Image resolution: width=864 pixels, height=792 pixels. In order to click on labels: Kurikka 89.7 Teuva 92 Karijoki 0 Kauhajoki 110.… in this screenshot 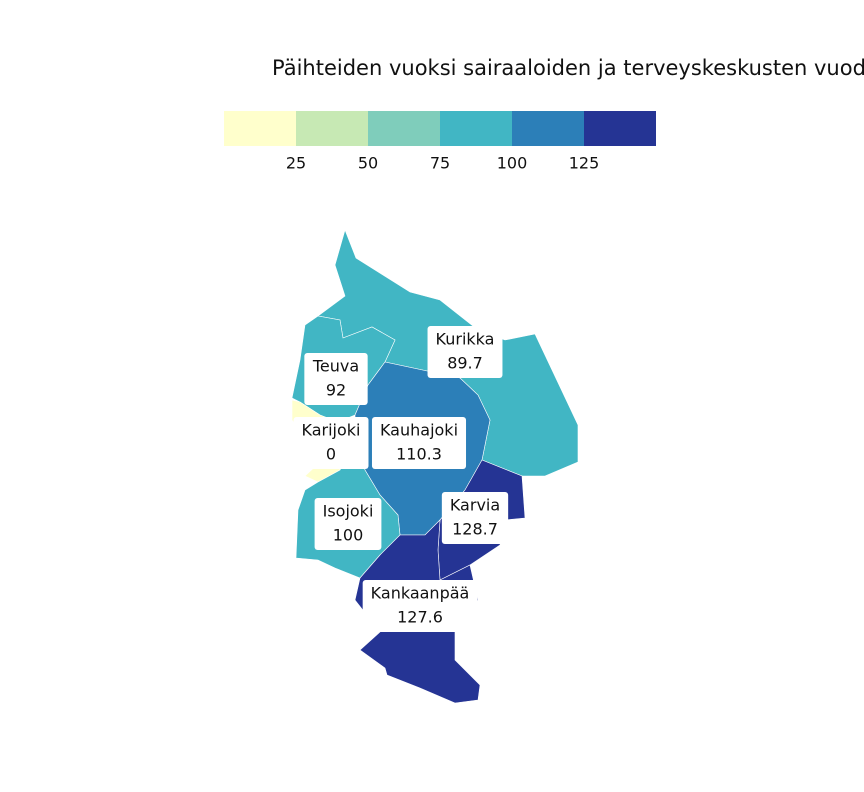, I will do `click(401, 479)`.